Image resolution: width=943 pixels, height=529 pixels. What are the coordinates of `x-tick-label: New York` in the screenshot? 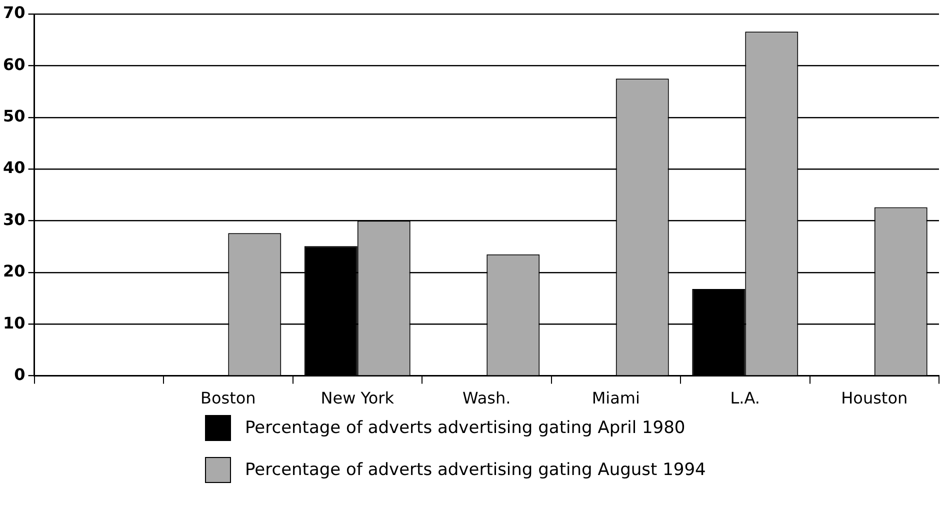 It's located at (357, 398).